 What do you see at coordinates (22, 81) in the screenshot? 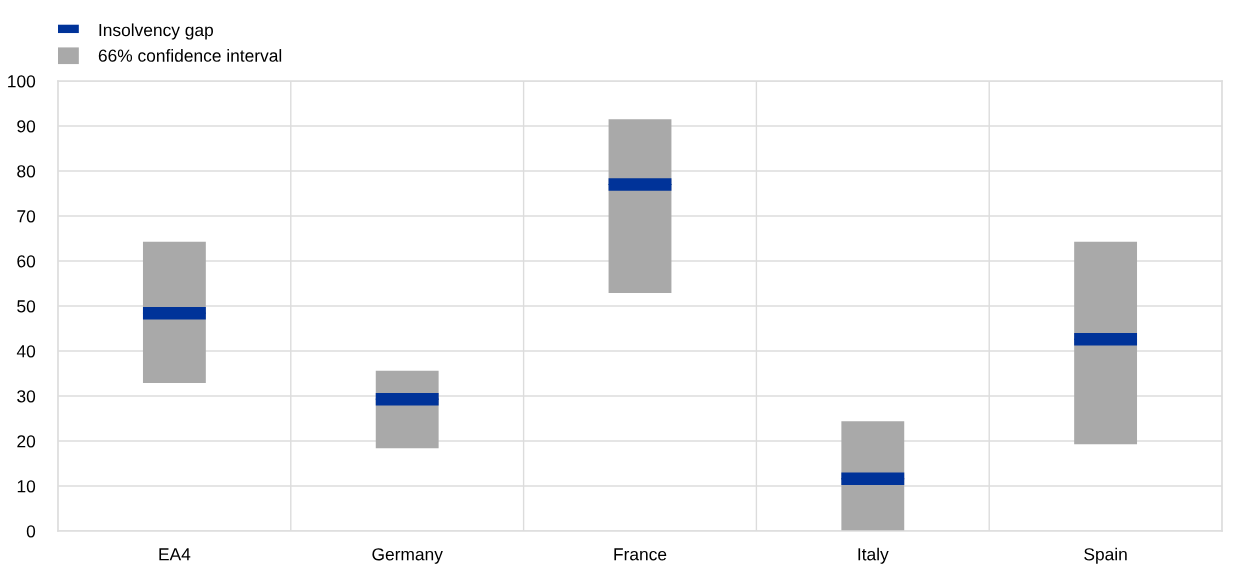
I see `y-tick-label: 100` at bounding box center [22, 81].